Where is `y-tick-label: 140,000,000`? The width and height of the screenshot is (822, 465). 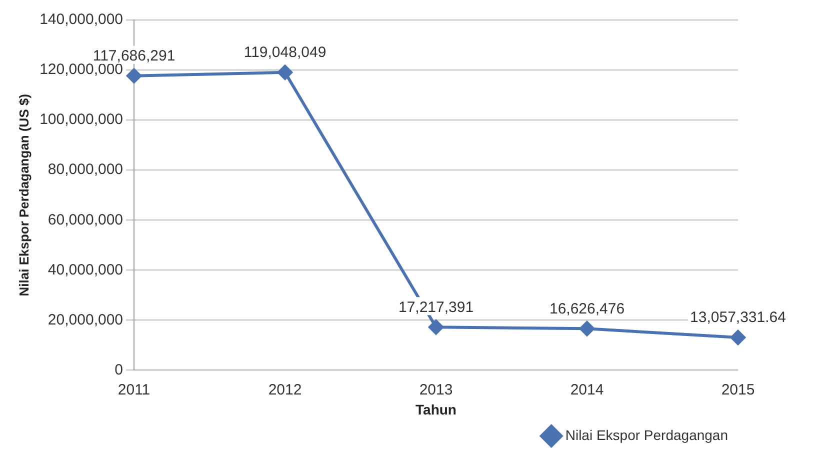 y-tick-label: 140,000,000 is located at coordinates (82, 19).